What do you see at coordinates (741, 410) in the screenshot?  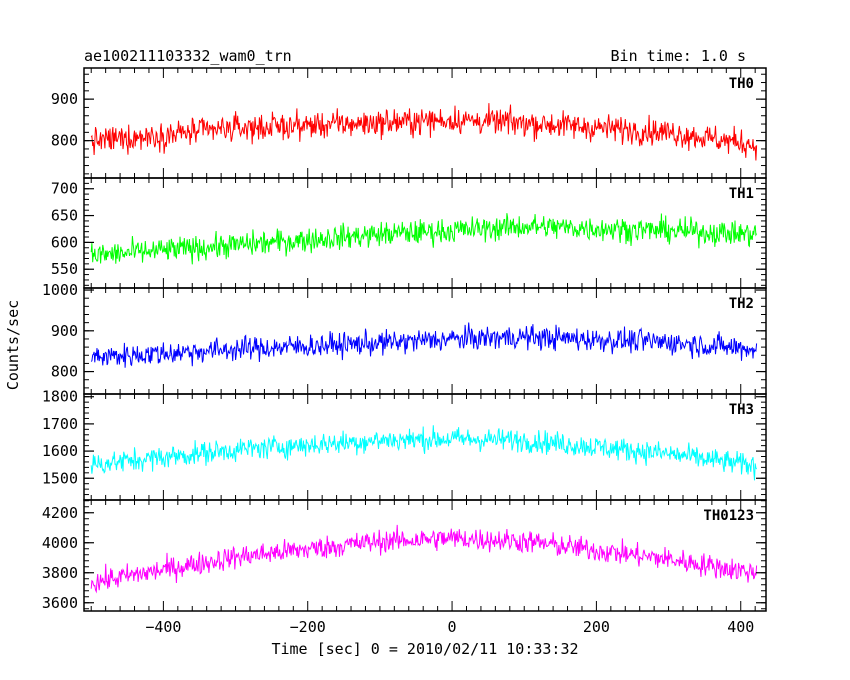 I see `panel-label: TH3` at bounding box center [741, 410].